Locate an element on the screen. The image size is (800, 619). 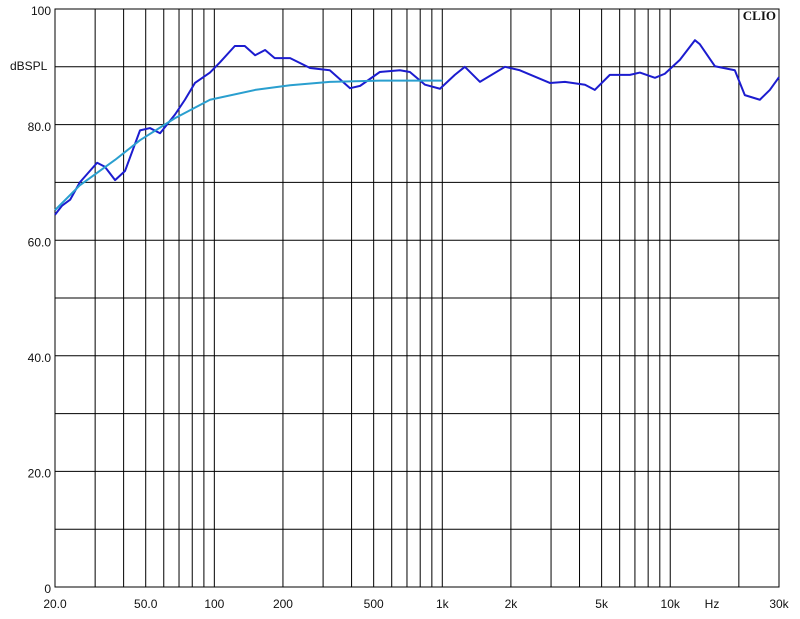
brand-box is located at coordinates (759, 17).